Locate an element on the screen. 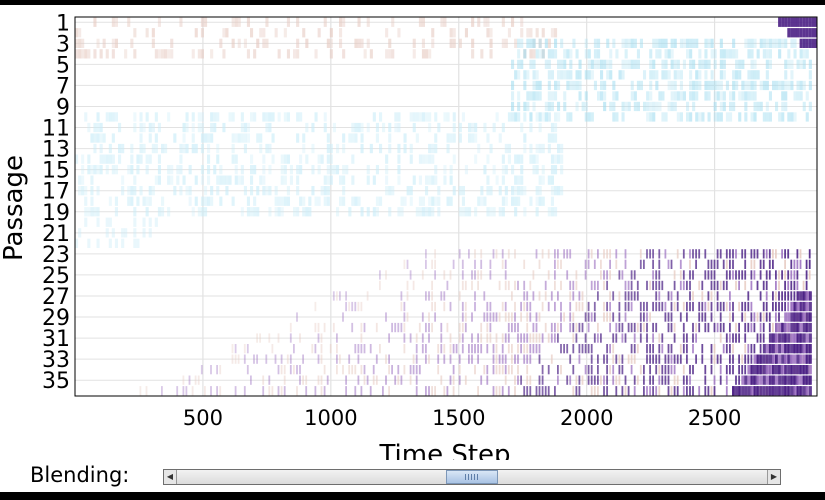 The width and height of the screenshot is (825, 500). slider-right-arrow-icon: ▶ is located at coordinates (773, 477).